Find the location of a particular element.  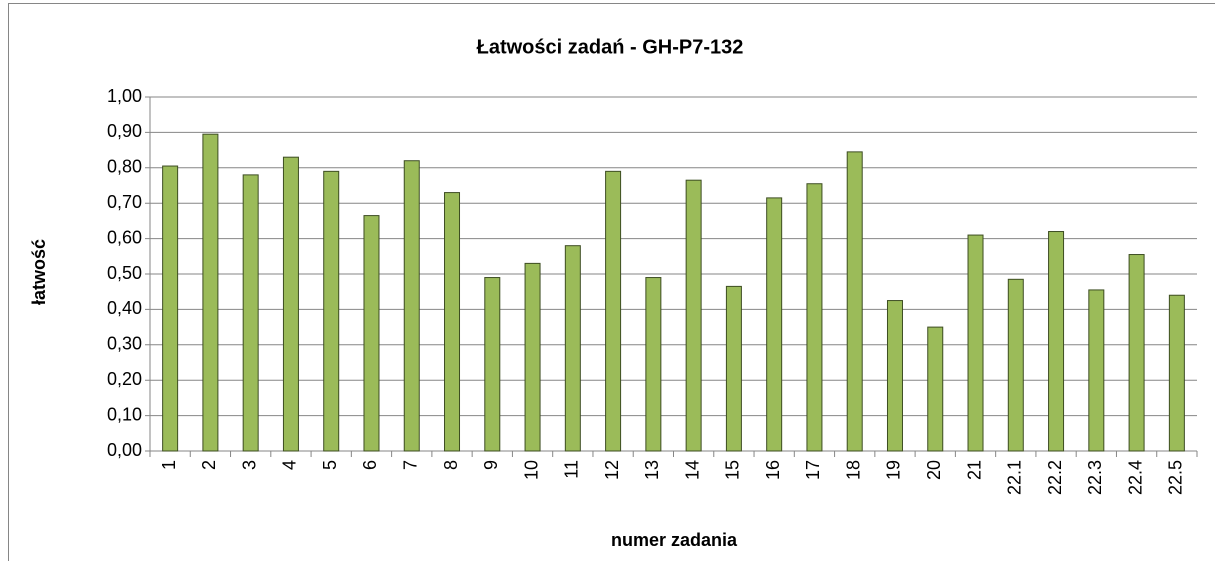

y-tick-label: 0,90 is located at coordinates (124, 131).